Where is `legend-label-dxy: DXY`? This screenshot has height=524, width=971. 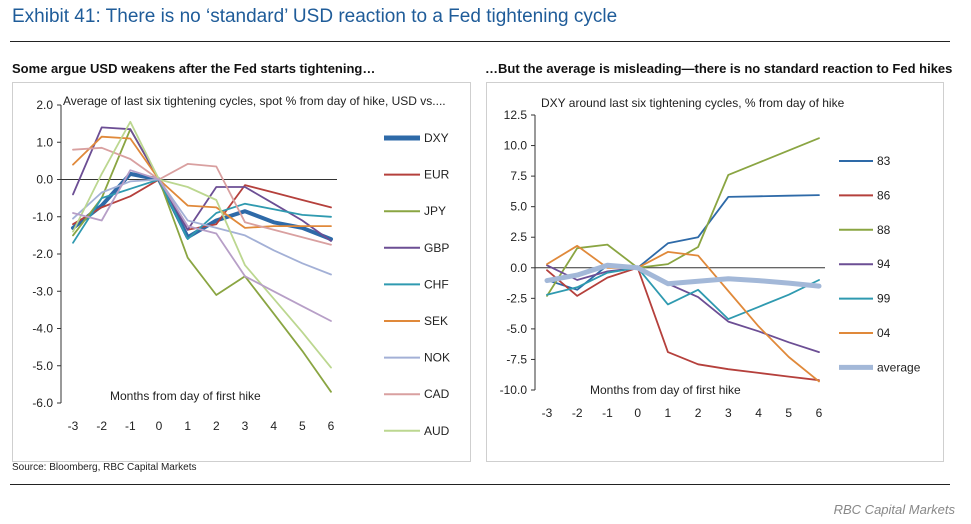
legend-label-dxy: DXY is located at coordinates (436, 138).